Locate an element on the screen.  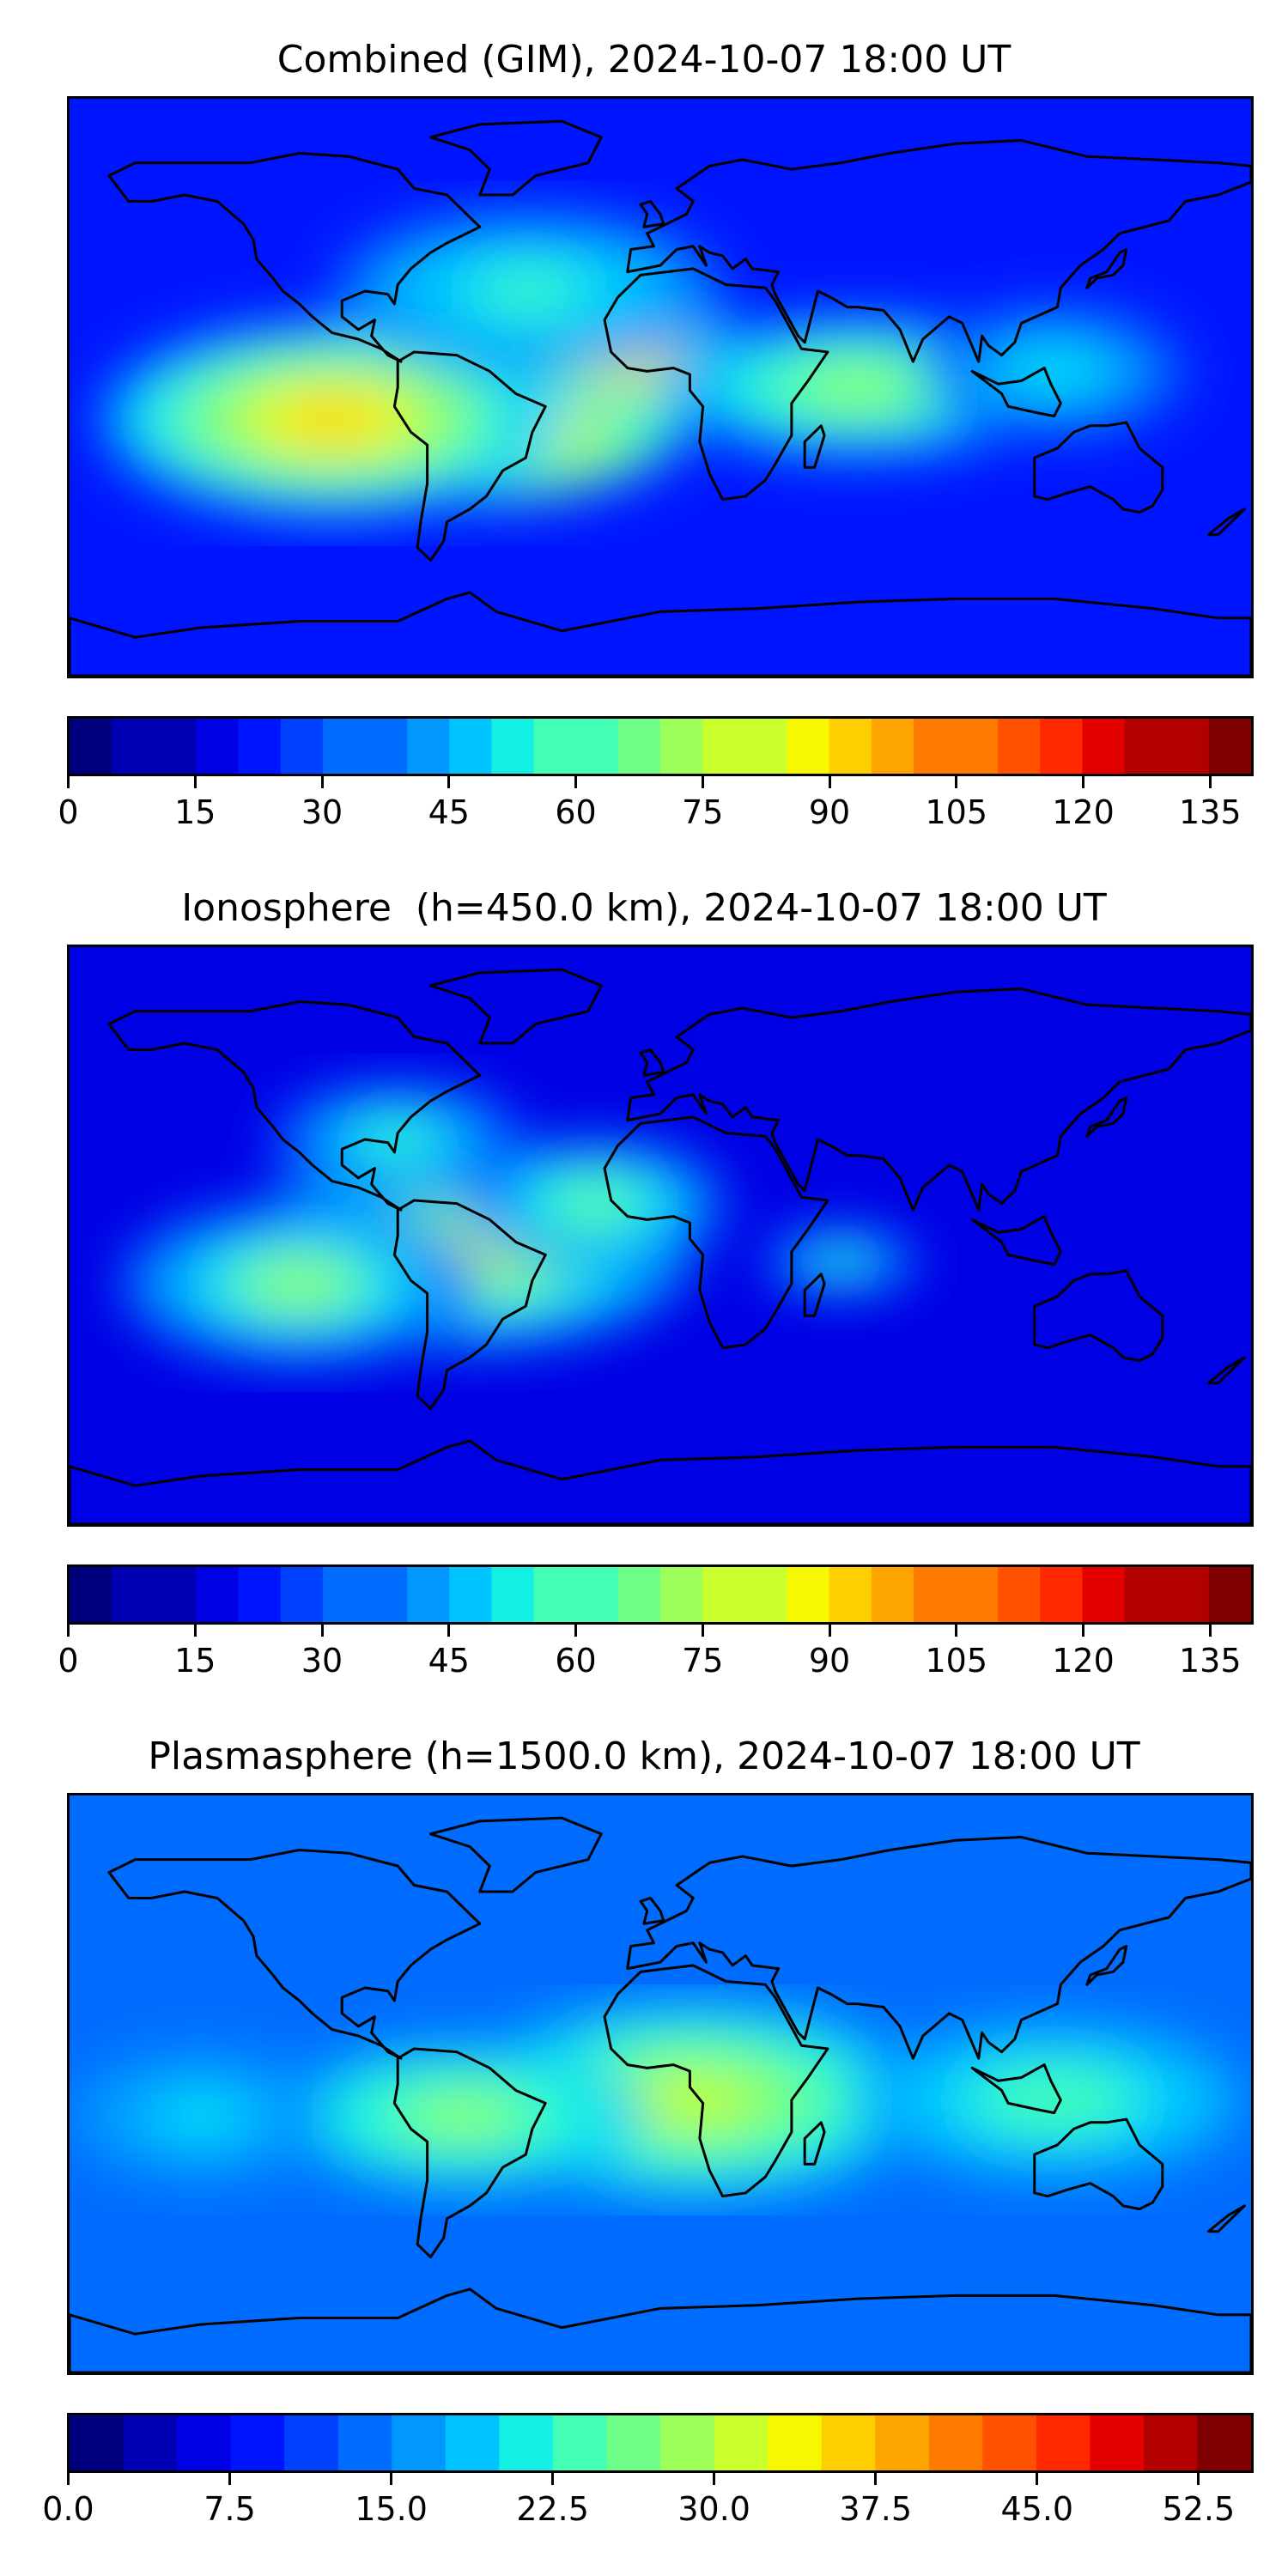
coastline-indonesia is located at coordinates (1016, 1241).